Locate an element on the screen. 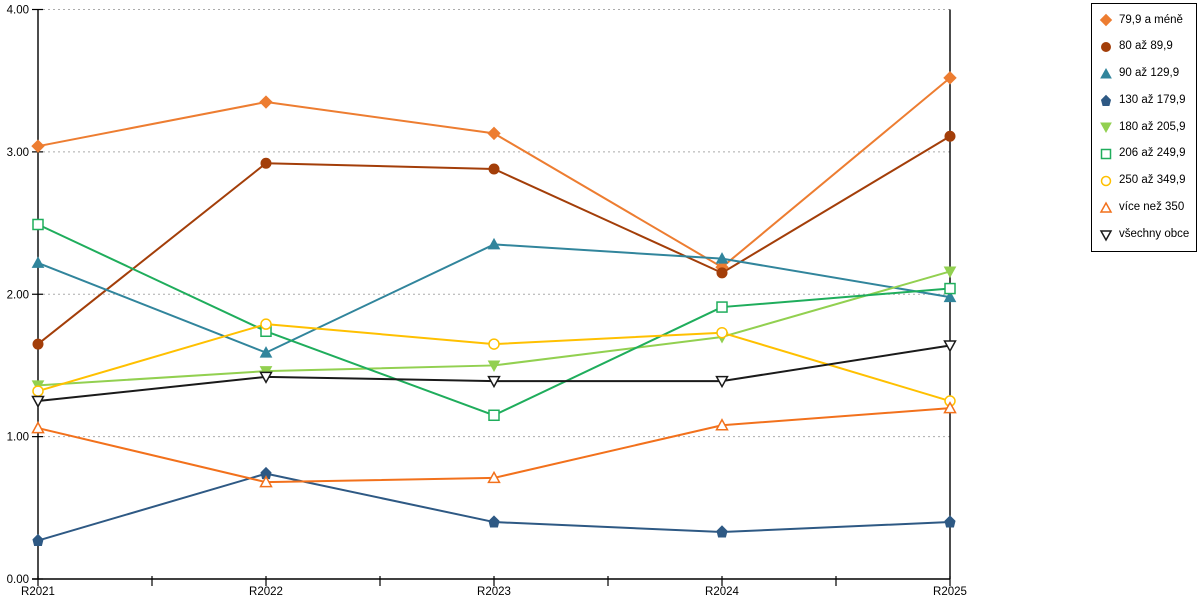 The height and width of the screenshot is (600, 1200). y-axis-tick-label: 4.00 is located at coordinates (18, 11).